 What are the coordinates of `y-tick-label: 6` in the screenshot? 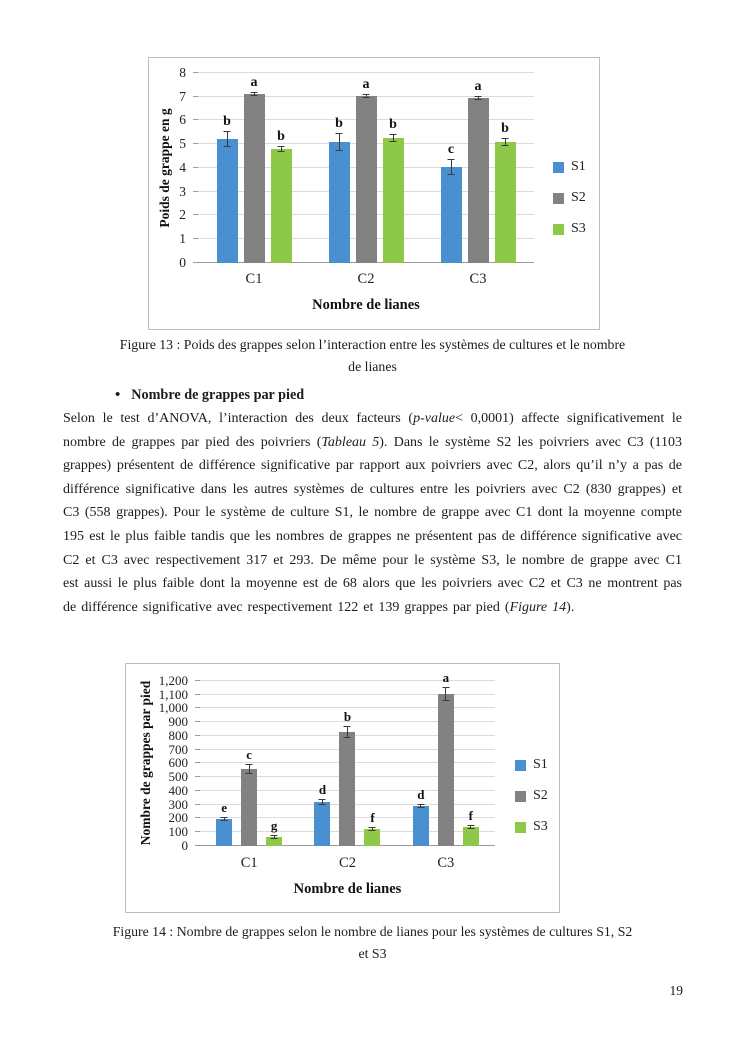 It's located at (182, 119).